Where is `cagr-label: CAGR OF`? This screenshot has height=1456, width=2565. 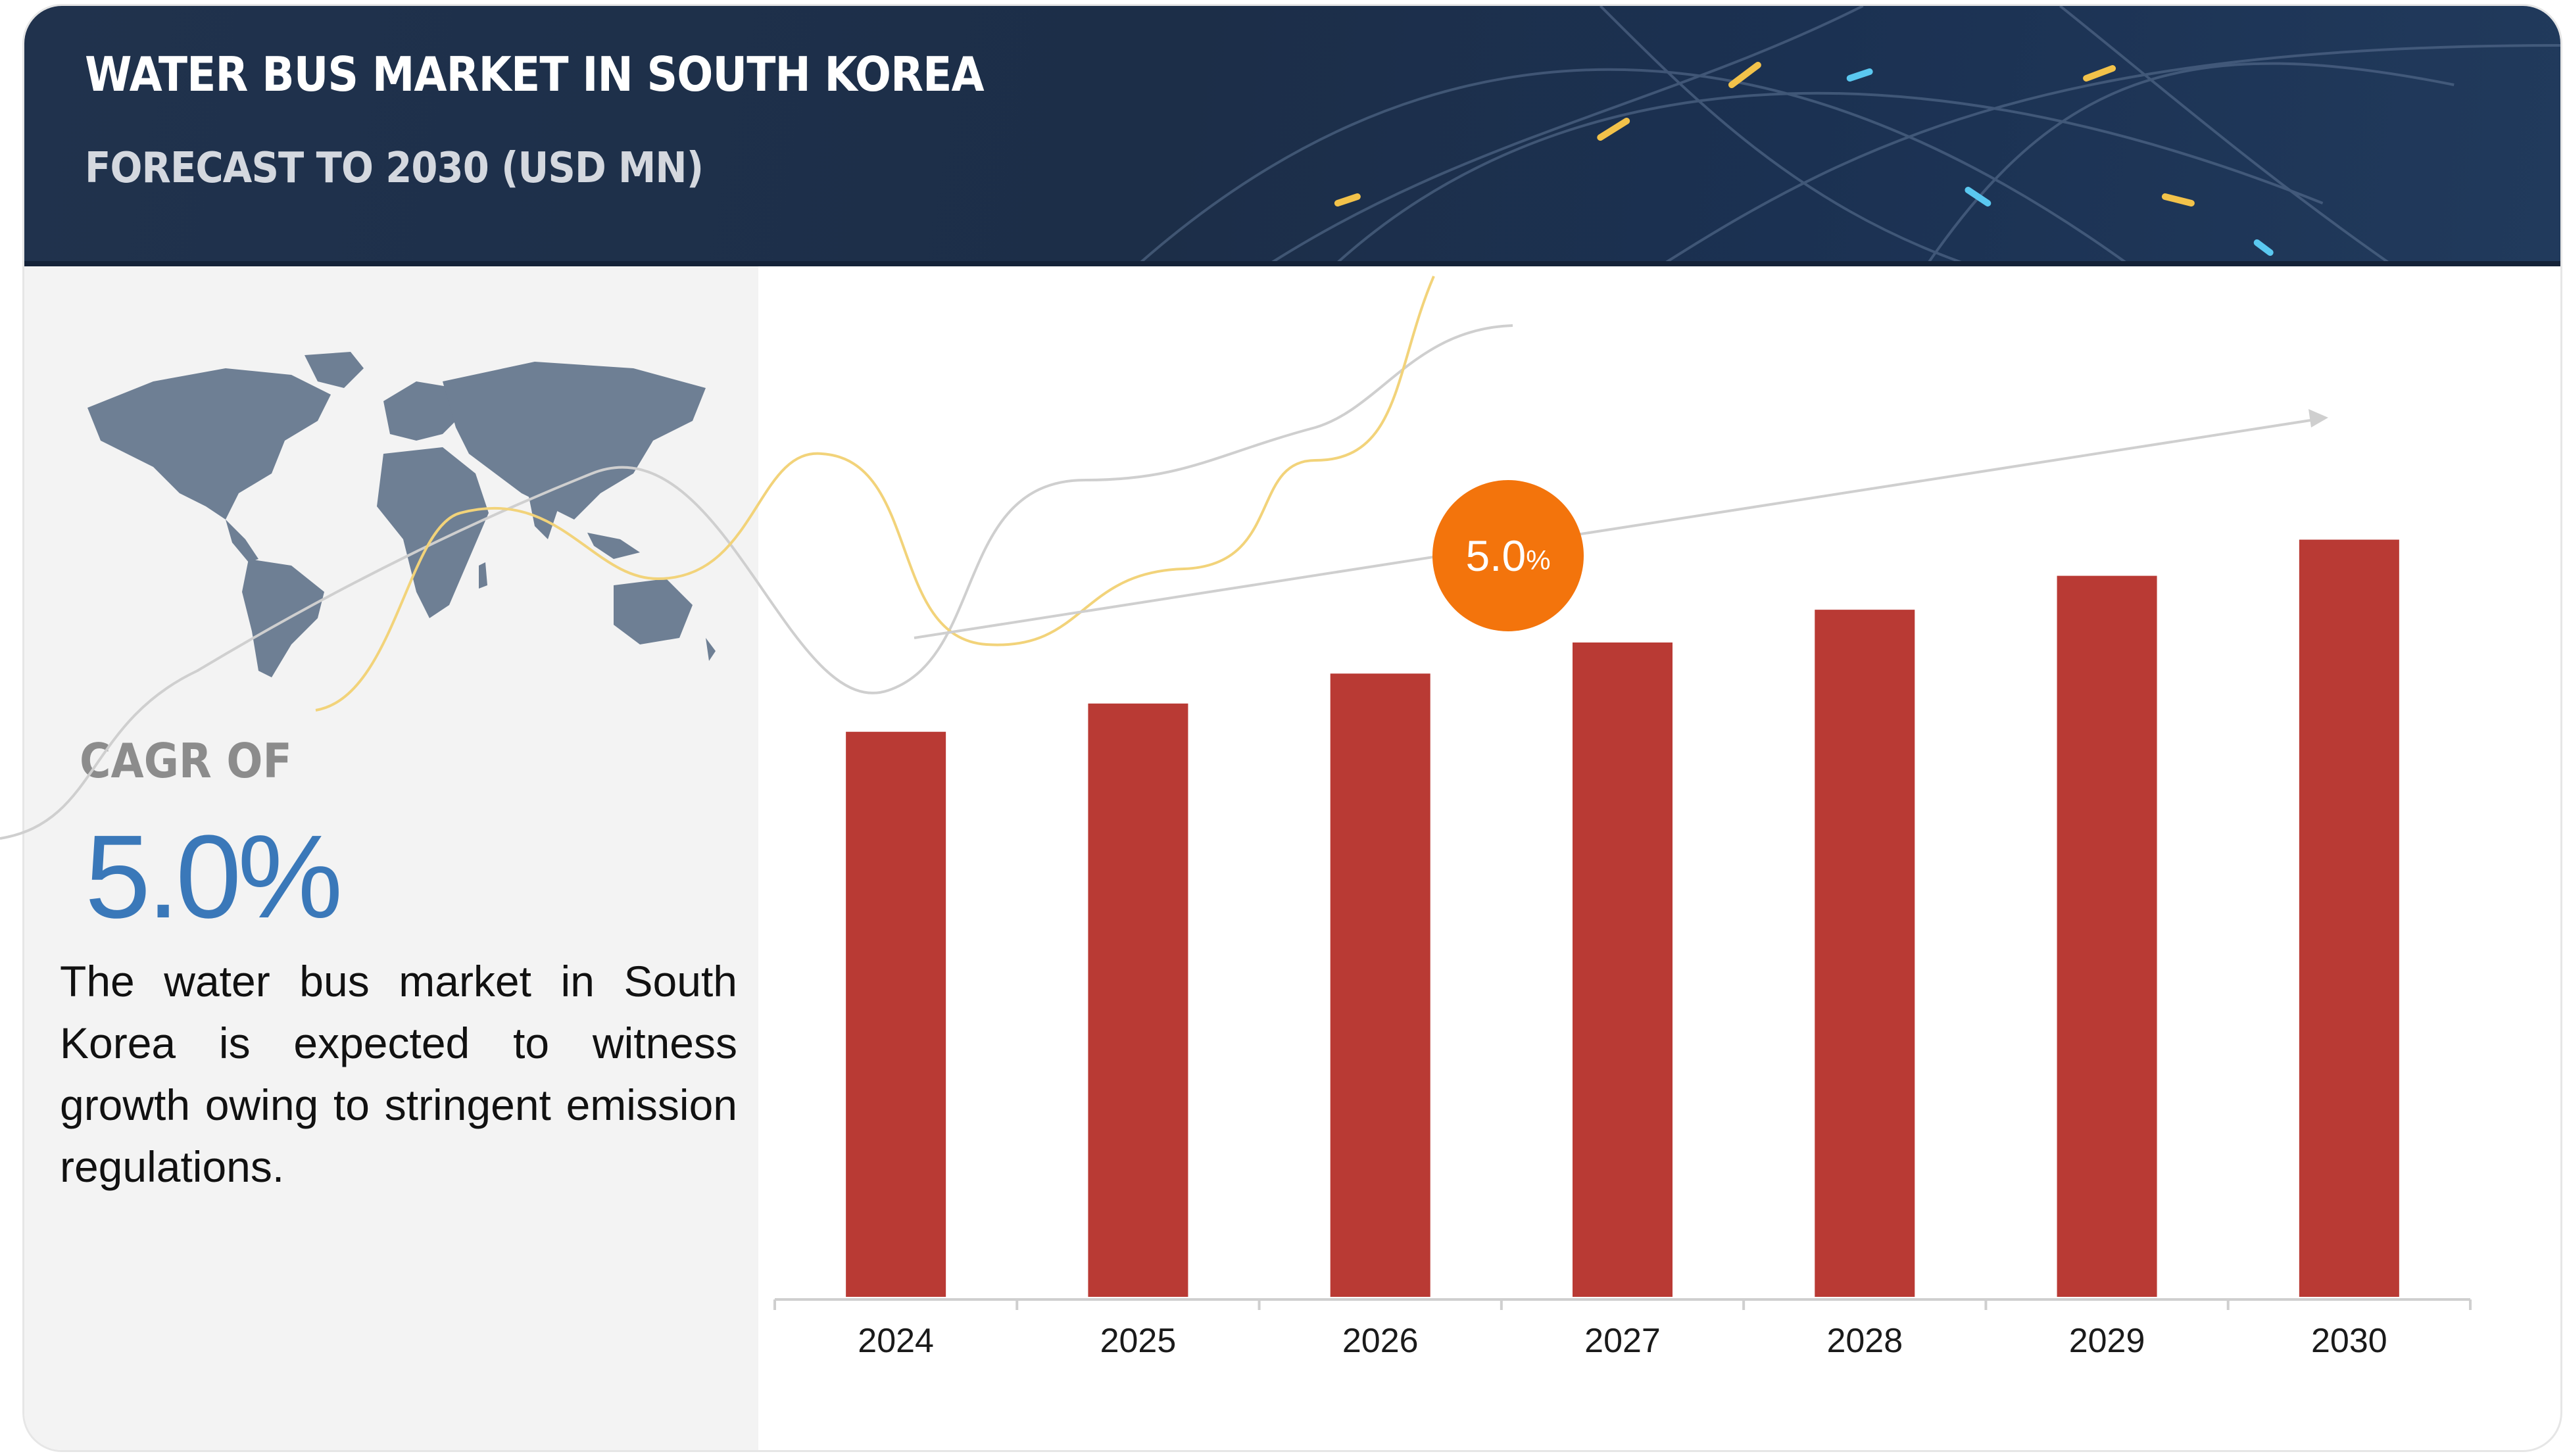
cagr-label: CAGR OF is located at coordinates (186, 761).